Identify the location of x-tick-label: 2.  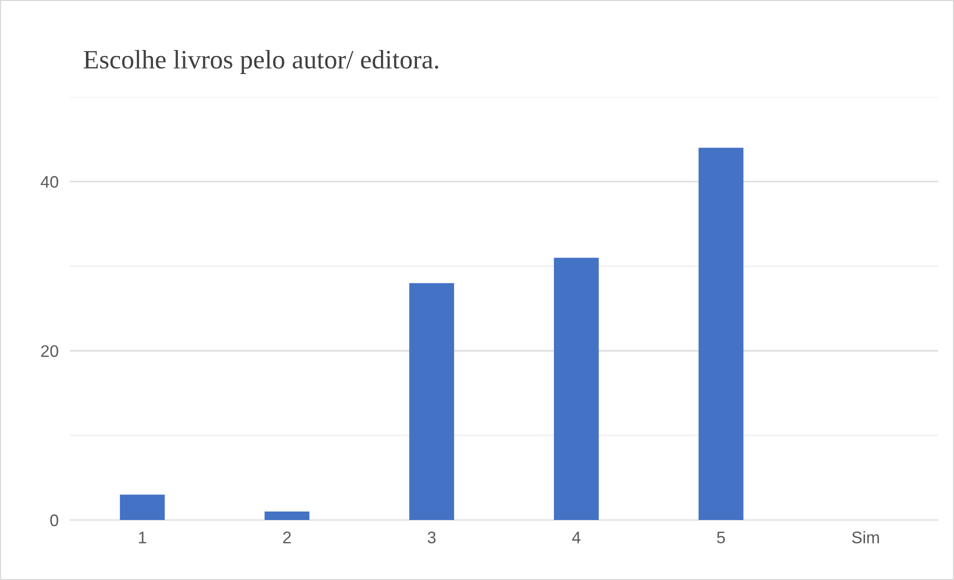
(287, 538).